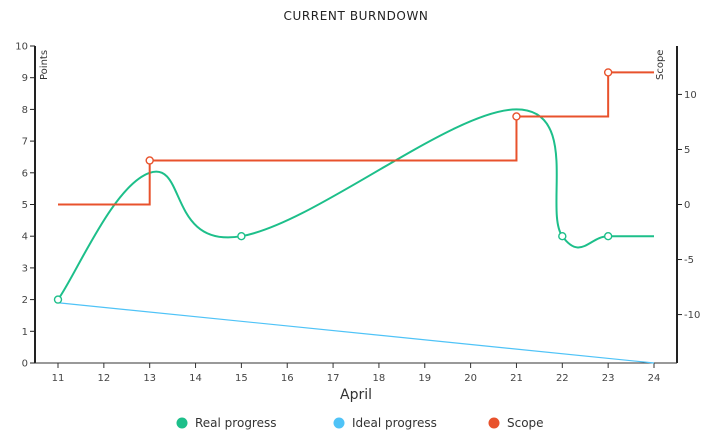 This screenshot has width=712, height=442. Describe the element at coordinates (25, 364) in the screenshot. I see `left-tick-label: 0` at that location.